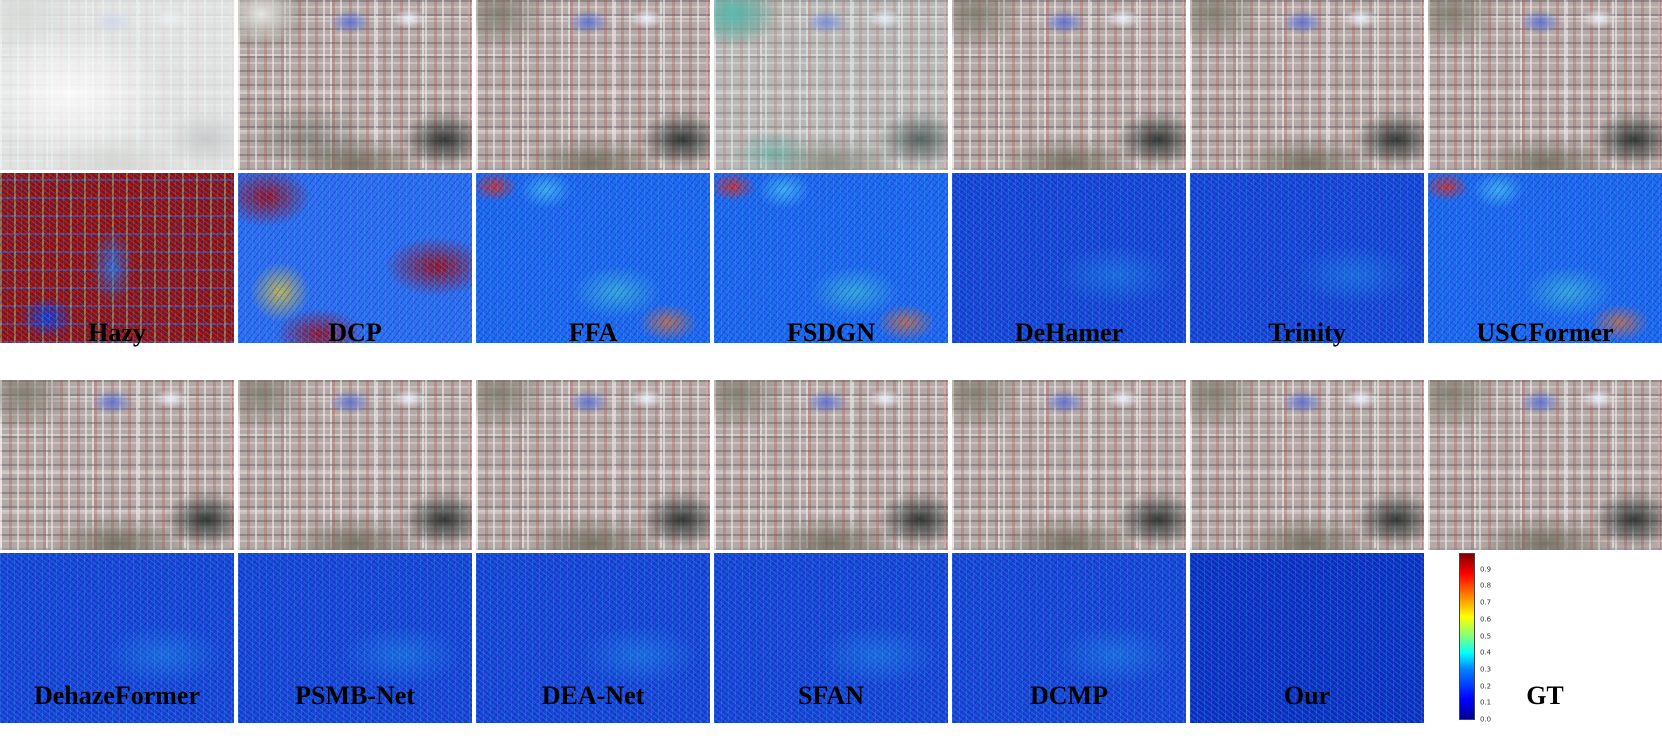 The height and width of the screenshot is (754, 1662). Describe the element at coordinates (1486, 585) in the screenshot. I see `colorbar-tick-label: 0.8` at that location.